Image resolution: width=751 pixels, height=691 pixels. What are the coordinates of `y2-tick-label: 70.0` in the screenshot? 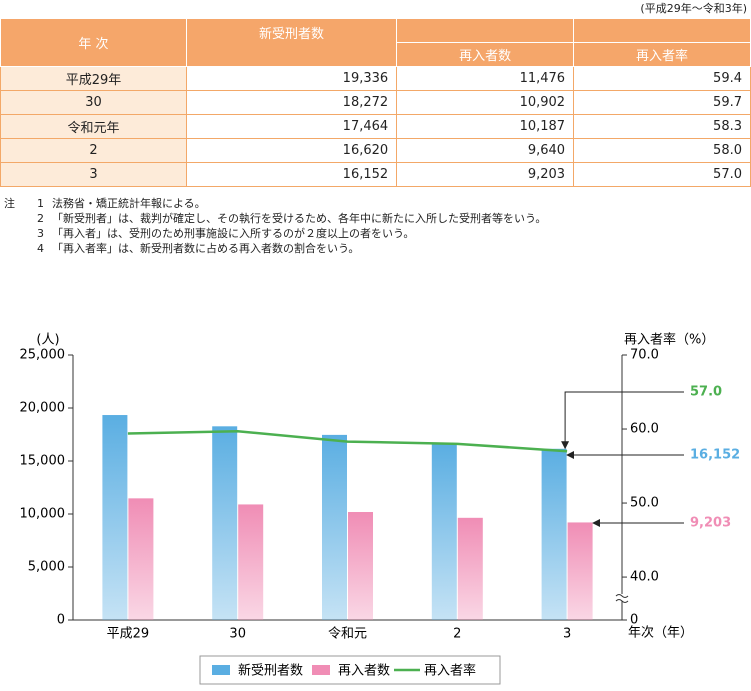 It's located at (644, 355).